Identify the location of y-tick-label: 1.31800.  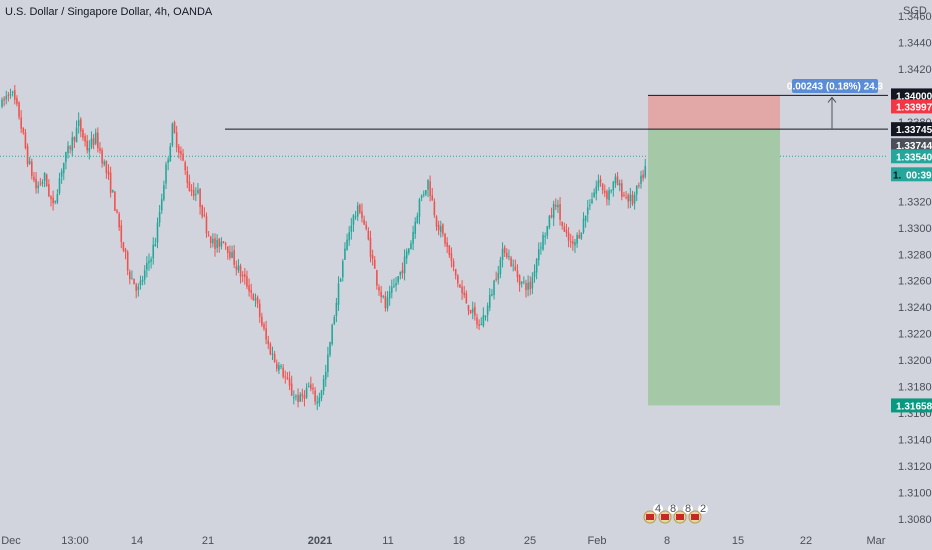
(915, 388).